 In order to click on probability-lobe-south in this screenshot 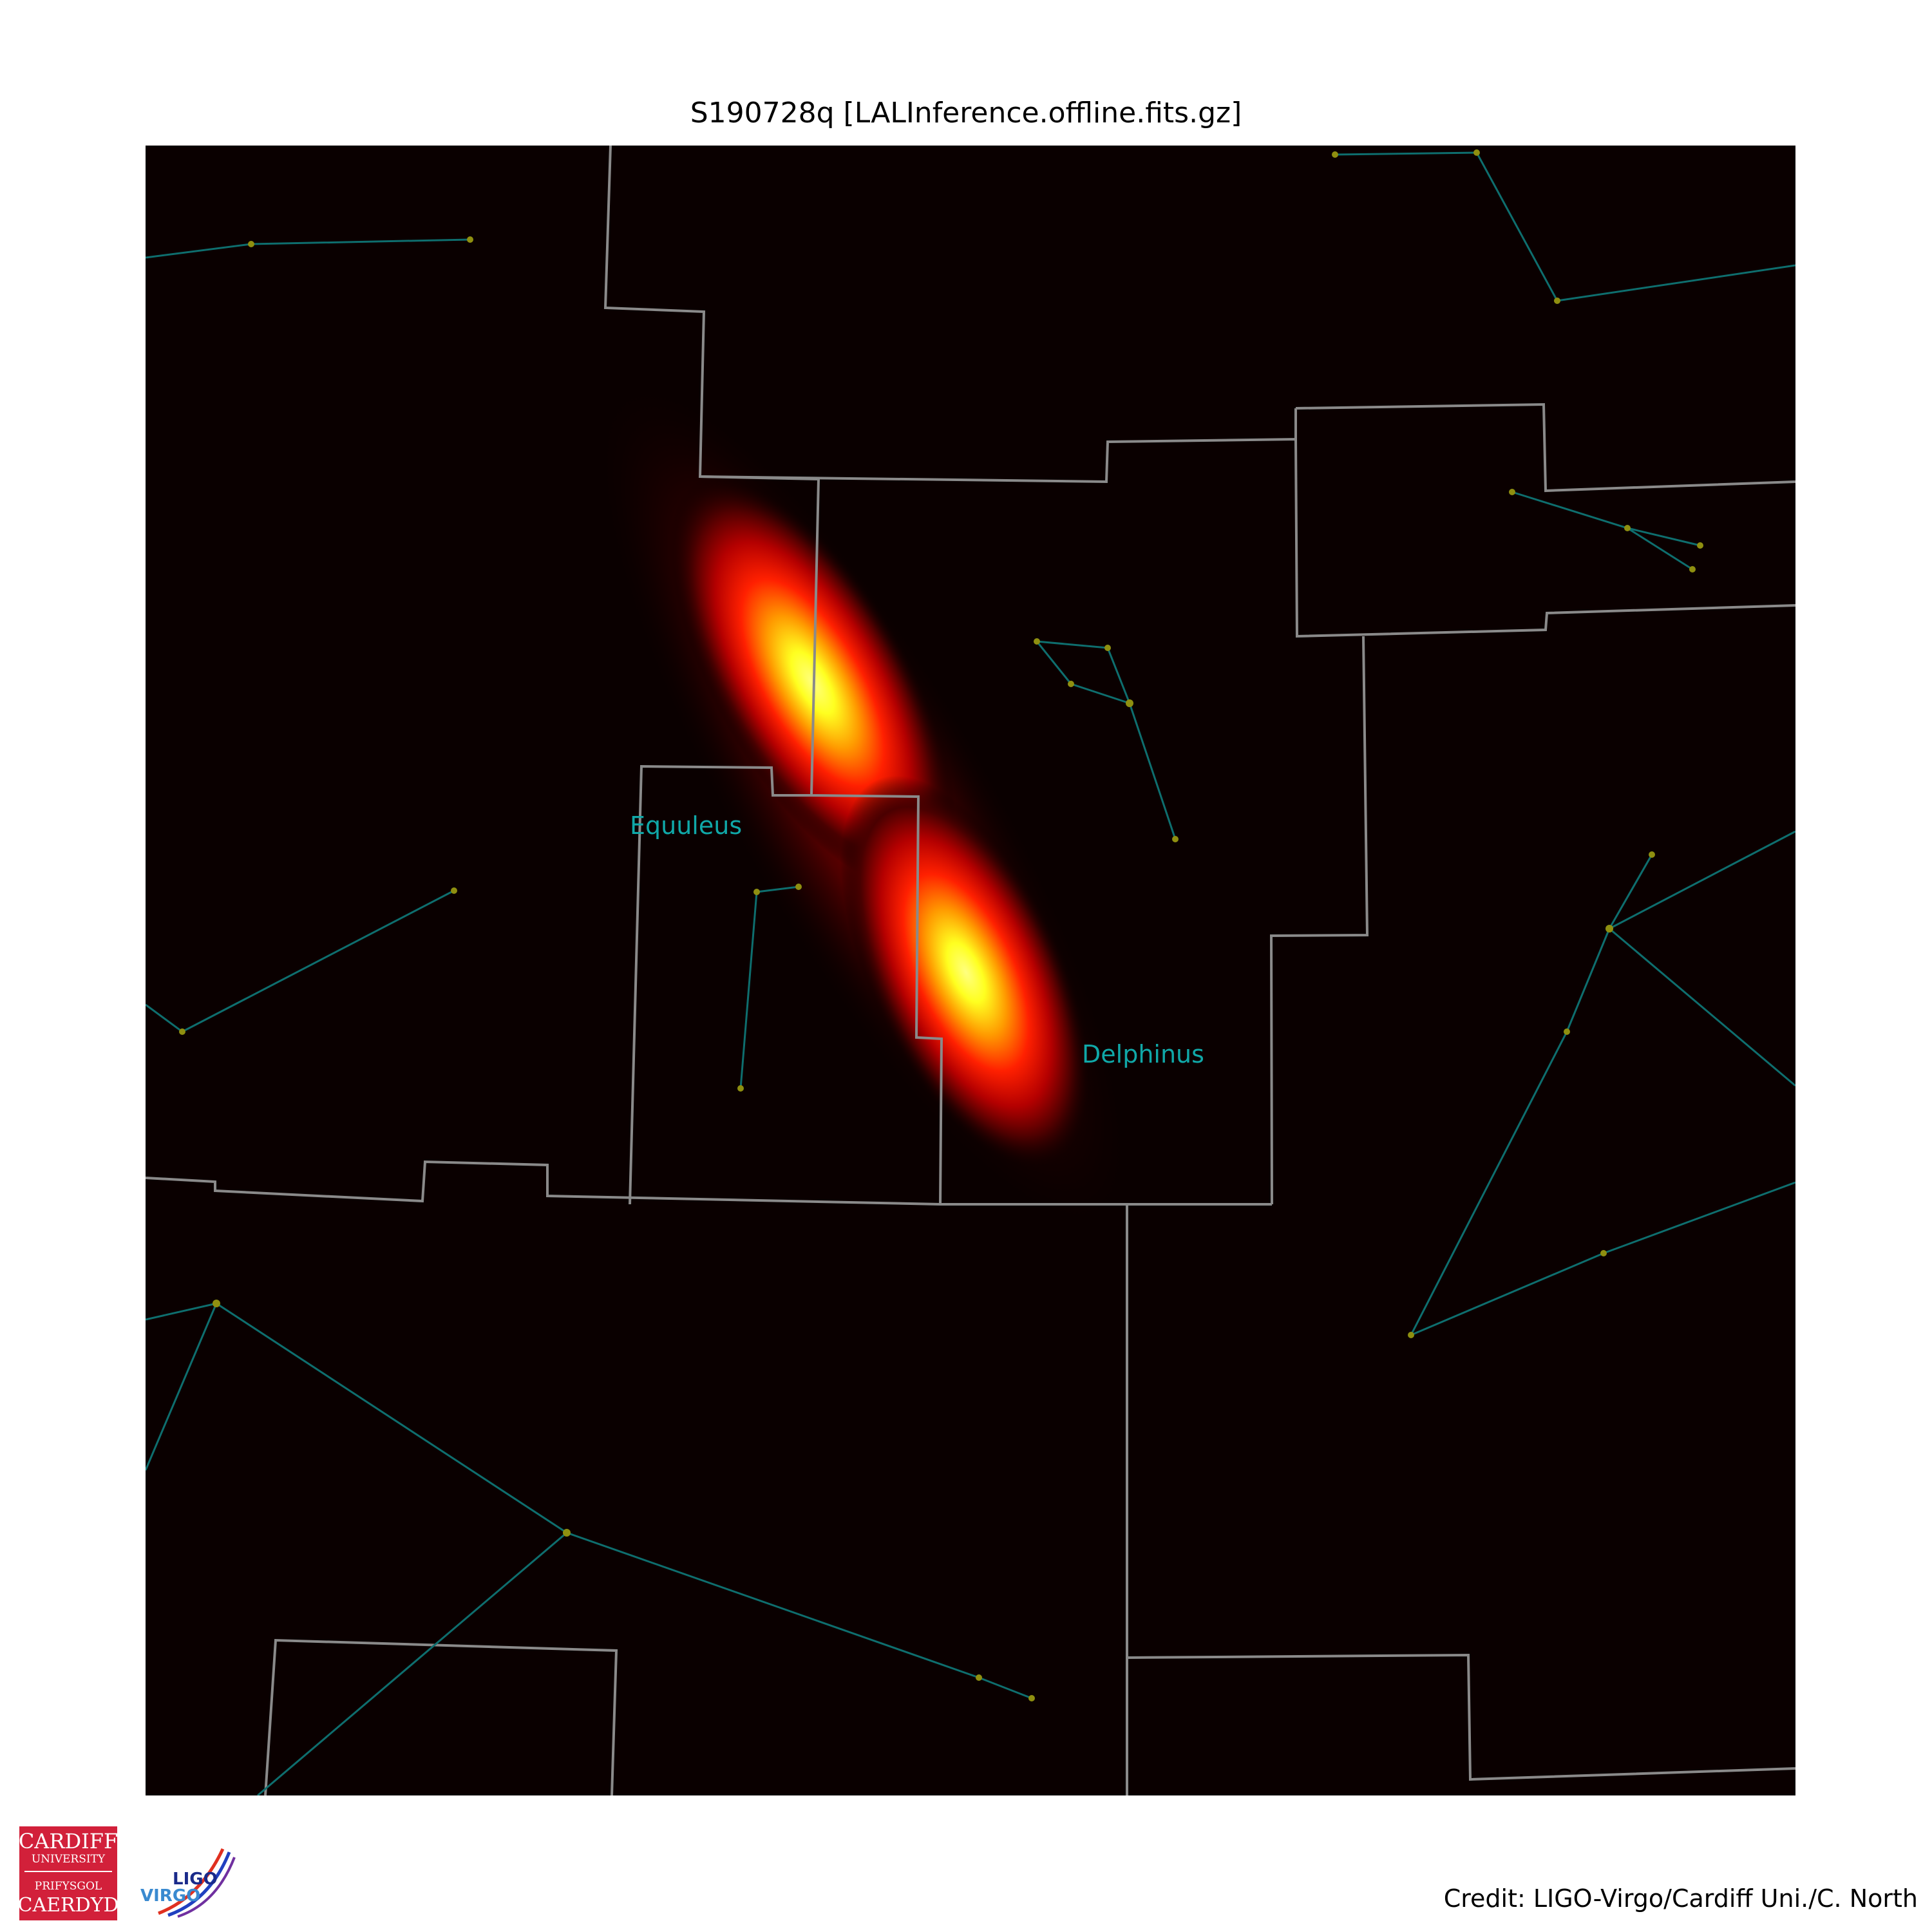, I will do `click(966, 973)`.